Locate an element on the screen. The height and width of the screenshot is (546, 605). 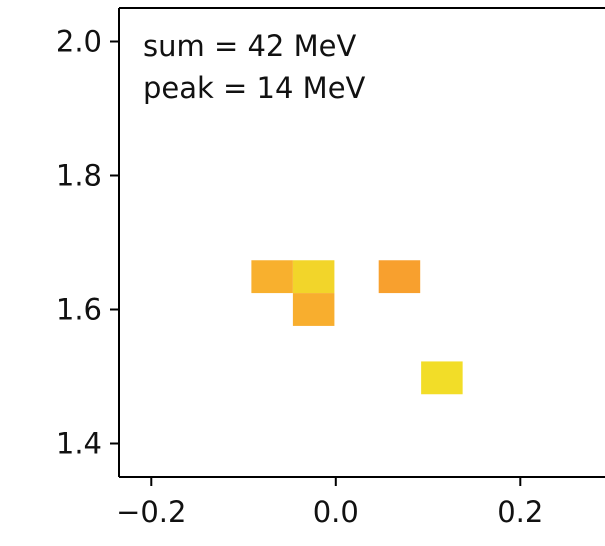
heatmap-cells is located at coordinates (357, 327).